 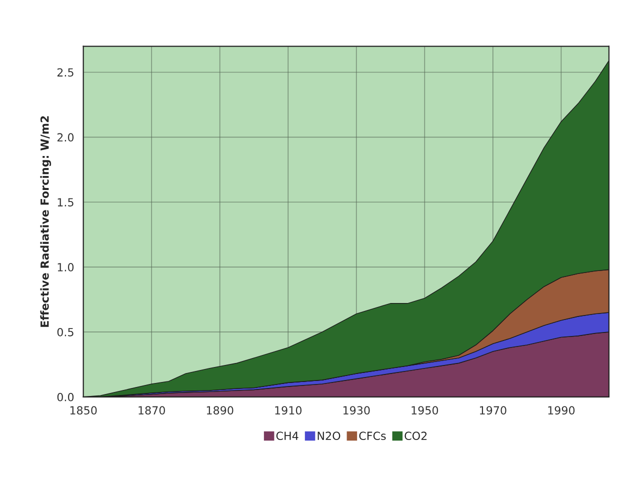 What do you see at coordinates (329, 436) in the screenshot?
I see `legend-label: N2O` at bounding box center [329, 436].